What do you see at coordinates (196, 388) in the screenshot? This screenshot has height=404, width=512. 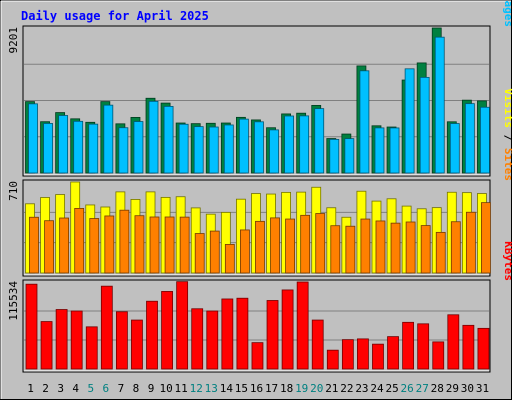 I see `day-label-12: 12` at bounding box center [196, 388].